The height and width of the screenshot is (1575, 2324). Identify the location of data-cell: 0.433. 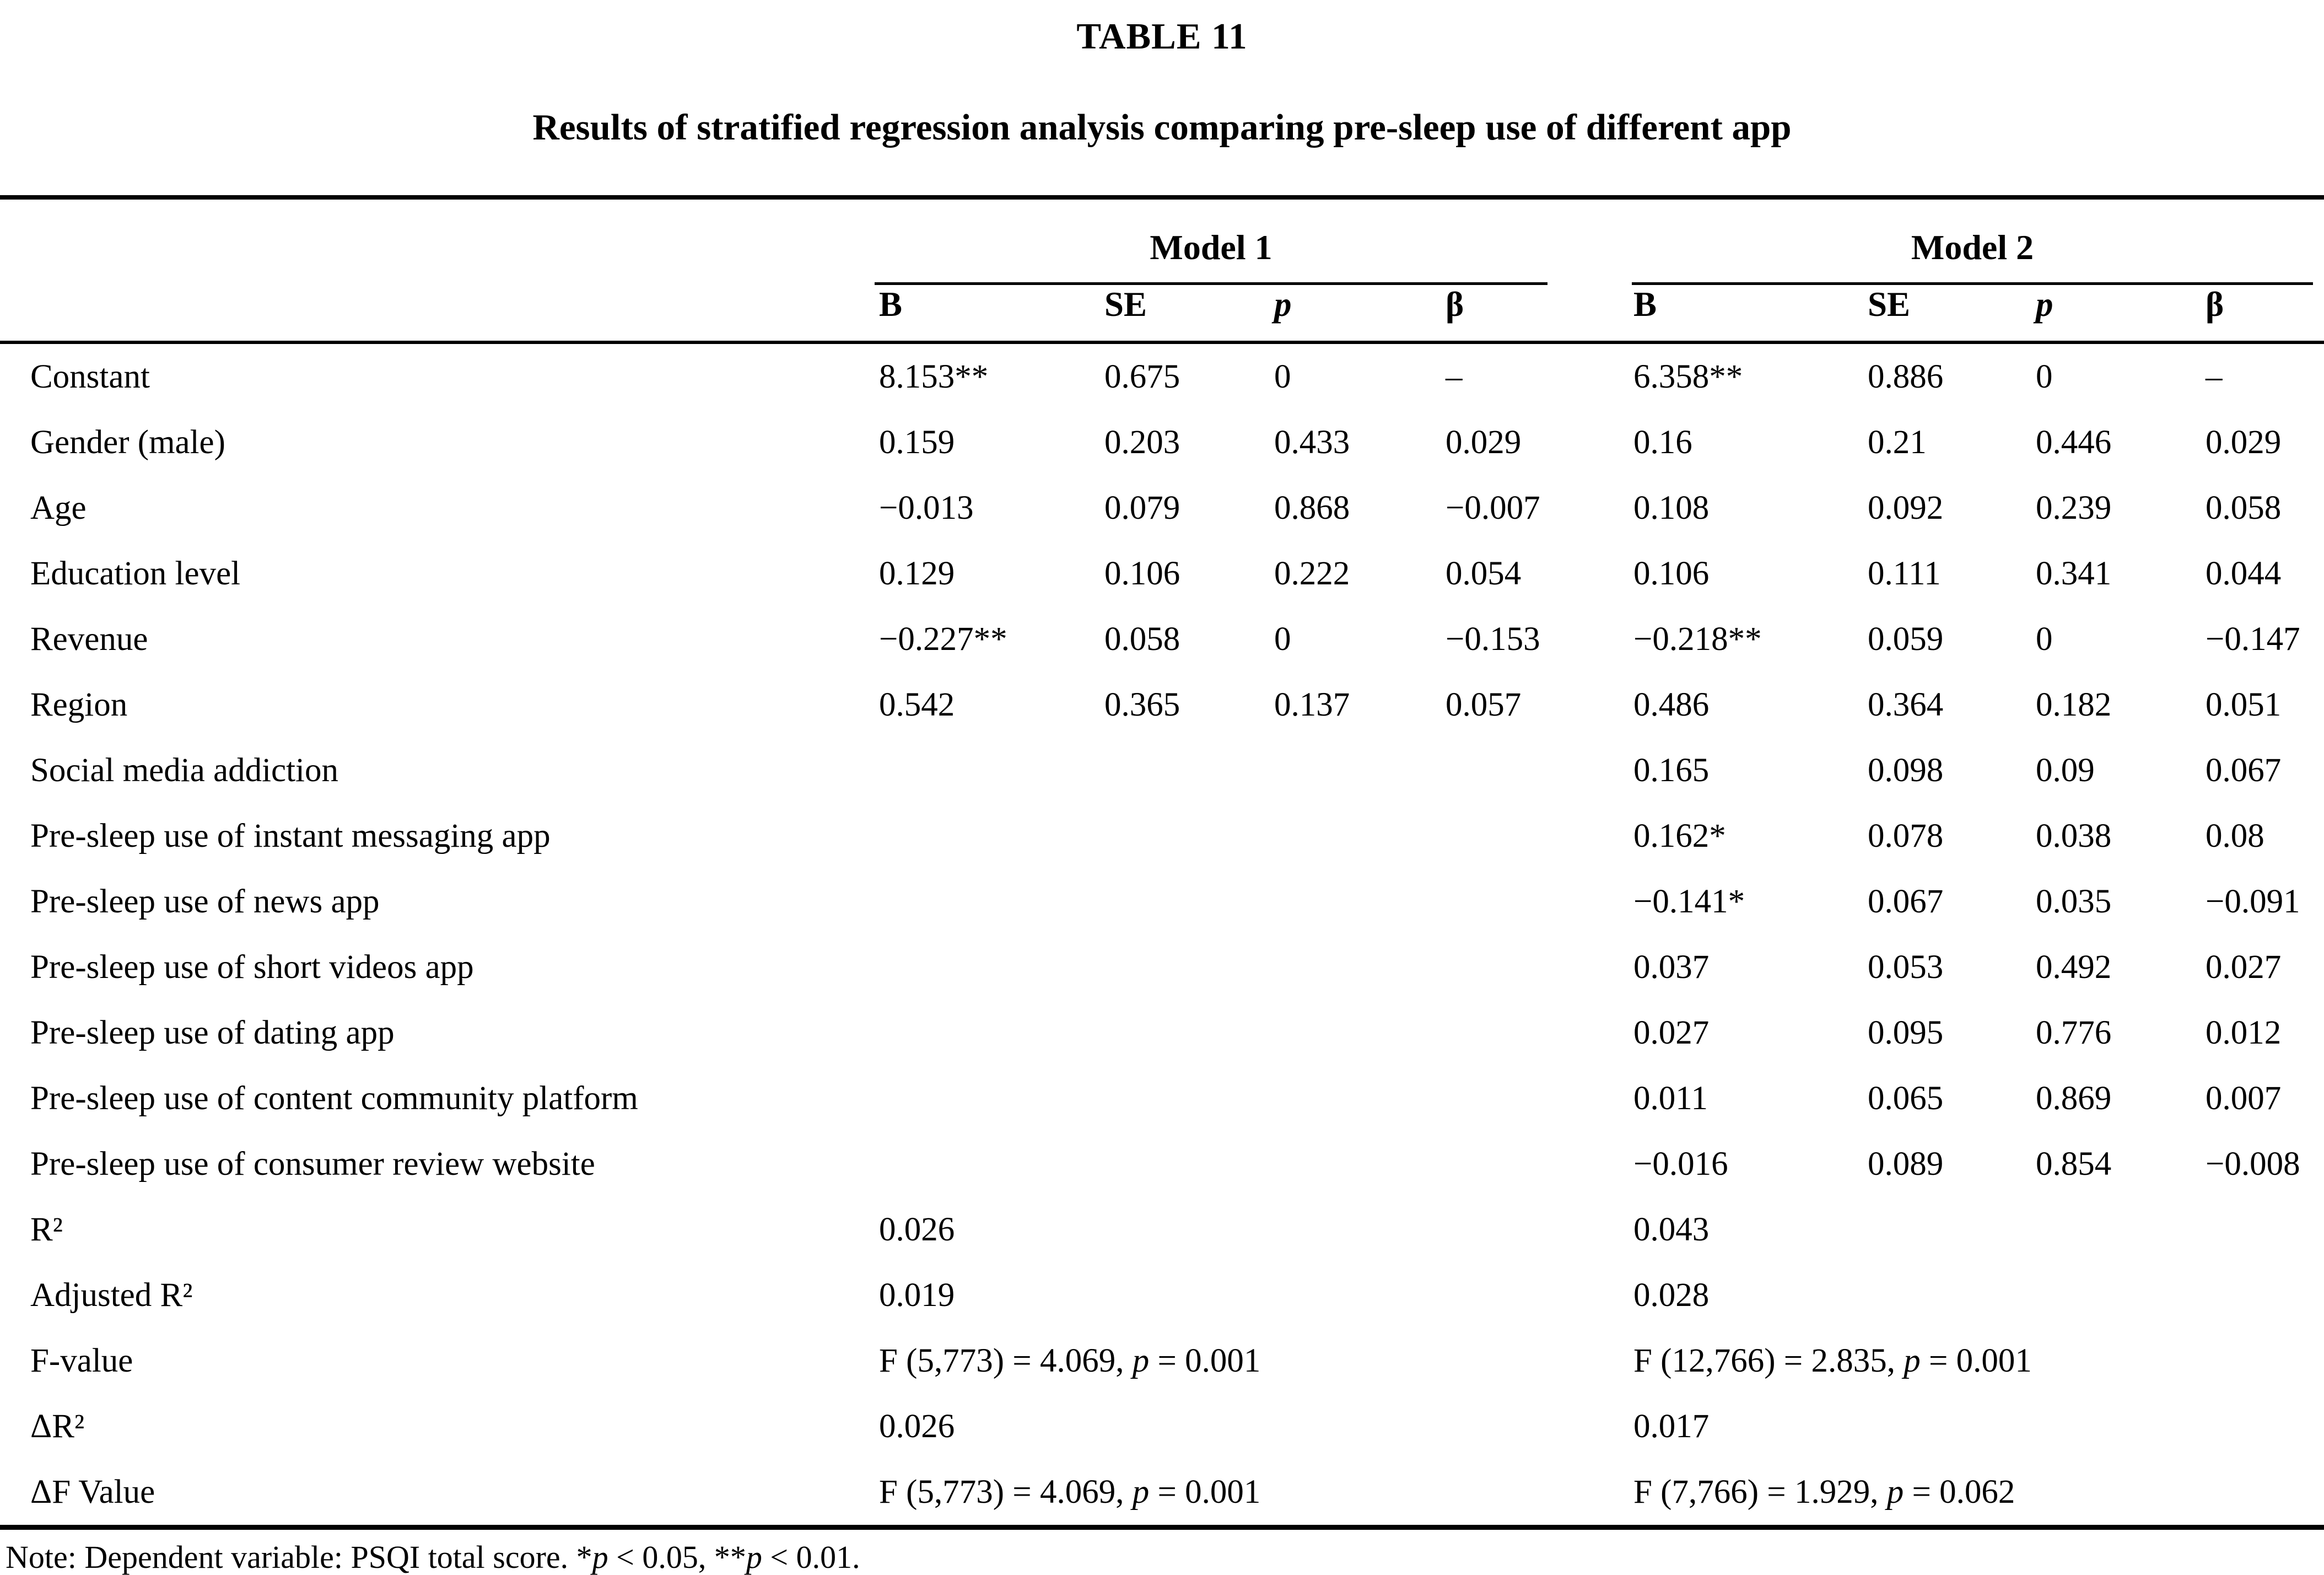
(1312, 442).